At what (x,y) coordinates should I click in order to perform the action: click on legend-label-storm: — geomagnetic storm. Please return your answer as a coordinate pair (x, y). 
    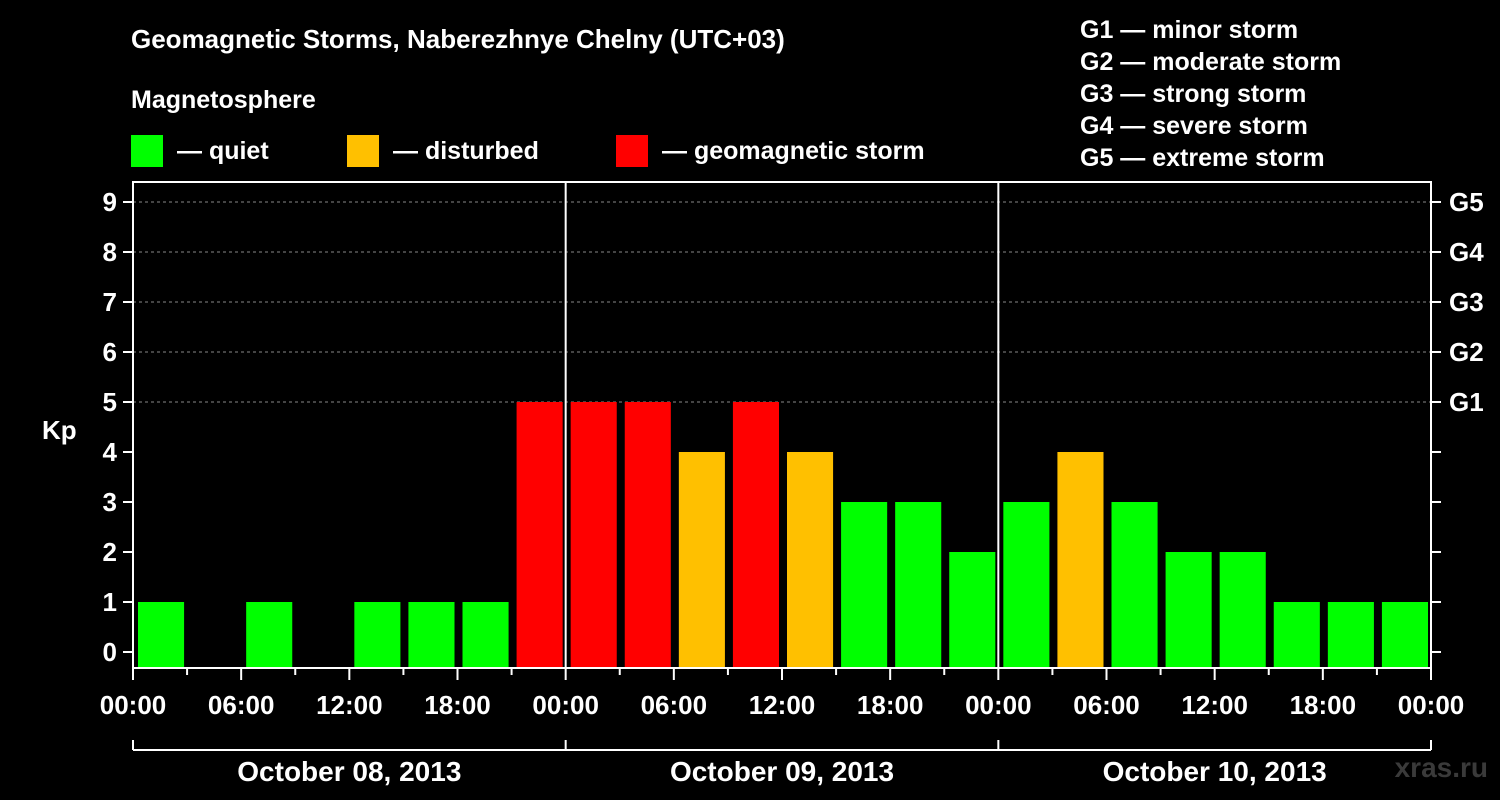
    Looking at the image, I should click on (793, 150).